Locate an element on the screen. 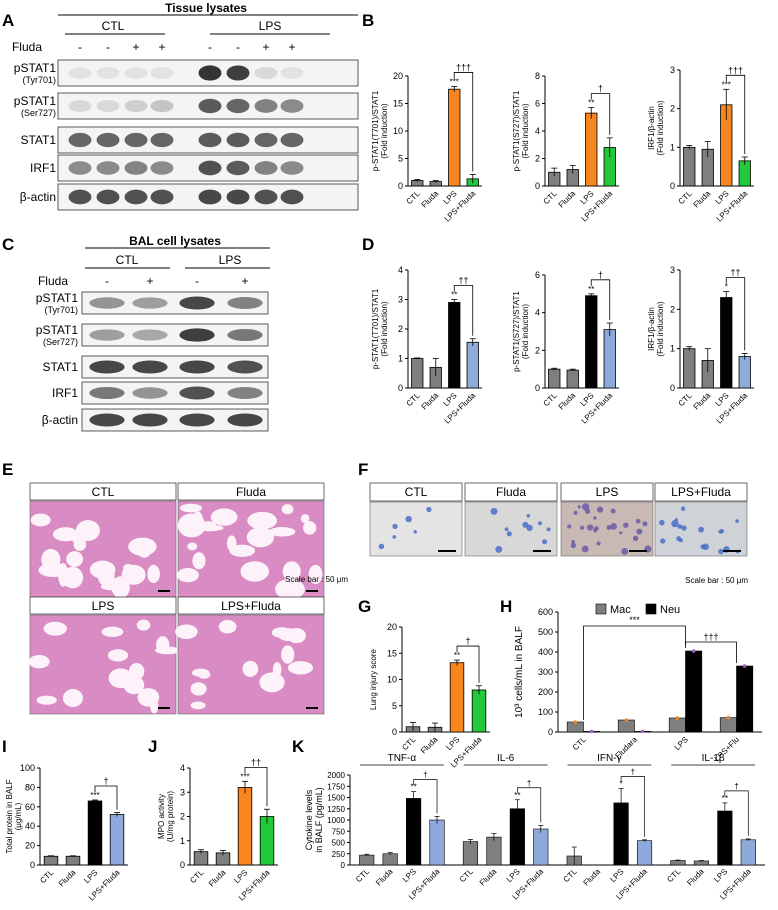  panel-label-e: E is located at coordinates (7, 469).